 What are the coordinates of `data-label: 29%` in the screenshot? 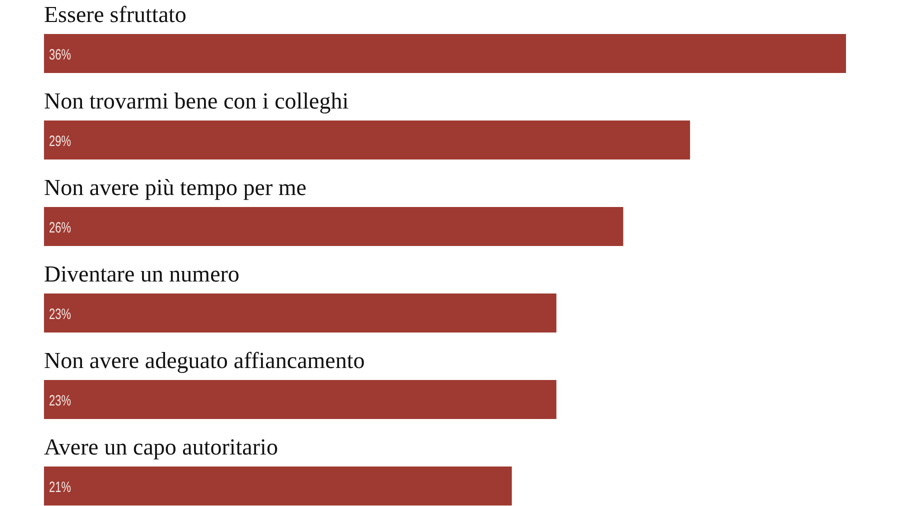 It's located at (64, 141).